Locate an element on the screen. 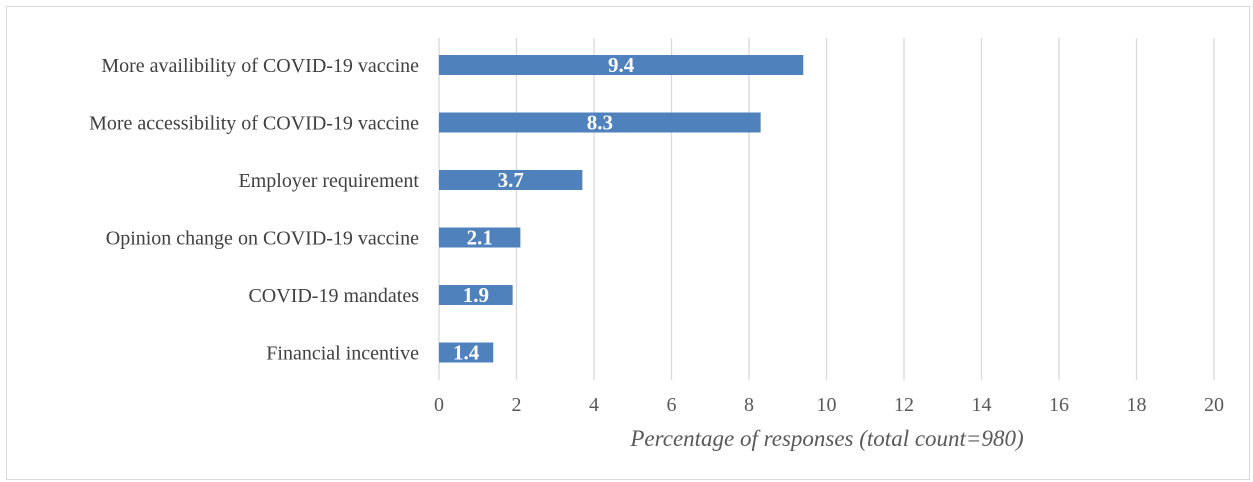 This screenshot has width=1253, height=482. x-tick-label: 10 is located at coordinates (827, 405).